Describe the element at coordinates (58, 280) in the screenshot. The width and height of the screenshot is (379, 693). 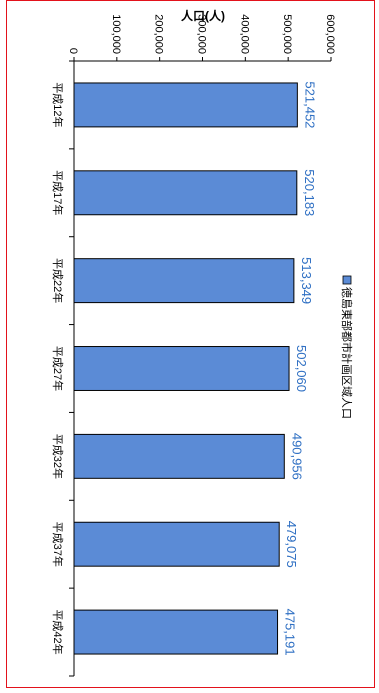
I see `x-tick-label: 平成22年` at that location.